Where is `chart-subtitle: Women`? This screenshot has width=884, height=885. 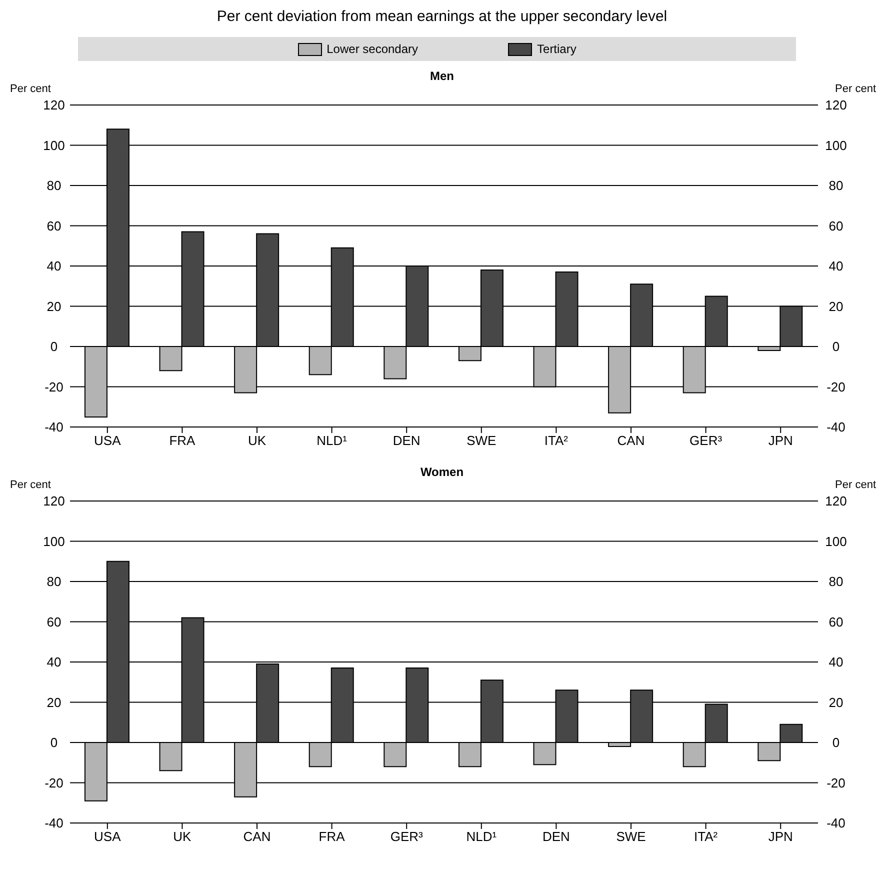 chart-subtitle: Women is located at coordinates (442, 472).